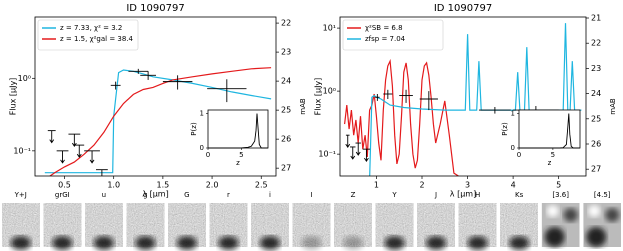 Image resolution: width=623 pixels, height=251 pixels. What do you see at coordinates (602, 195) in the screenshot?
I see `cutout-label: [4.5]` at bounding box center [602, 195].